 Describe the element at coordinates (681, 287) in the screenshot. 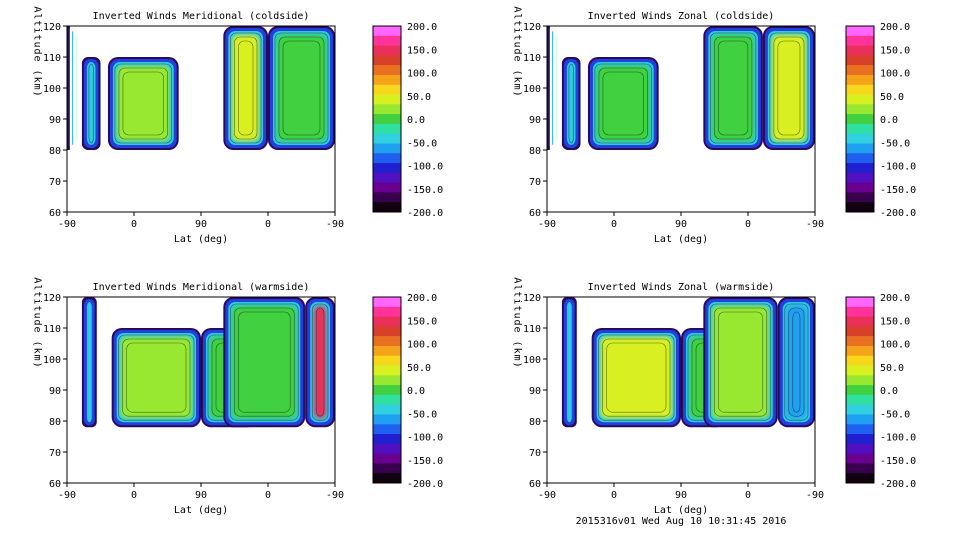

I see `chart-title: Inverted Winds Zonal (warmside)` at that location.